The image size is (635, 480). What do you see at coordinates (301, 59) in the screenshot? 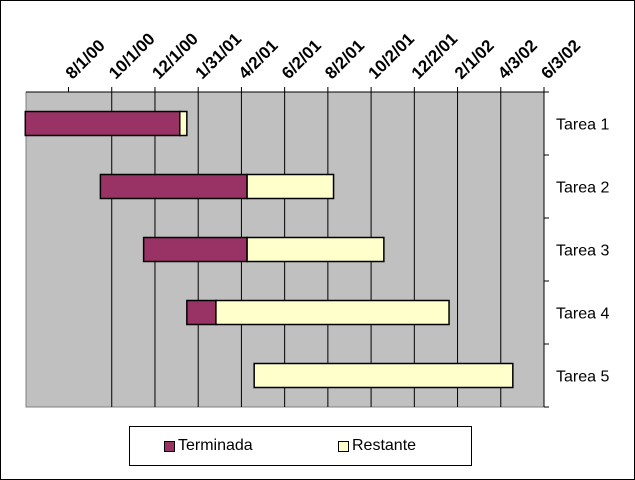
I see `x-tick-label: 6/2/01` at bounding box center [301, 59].